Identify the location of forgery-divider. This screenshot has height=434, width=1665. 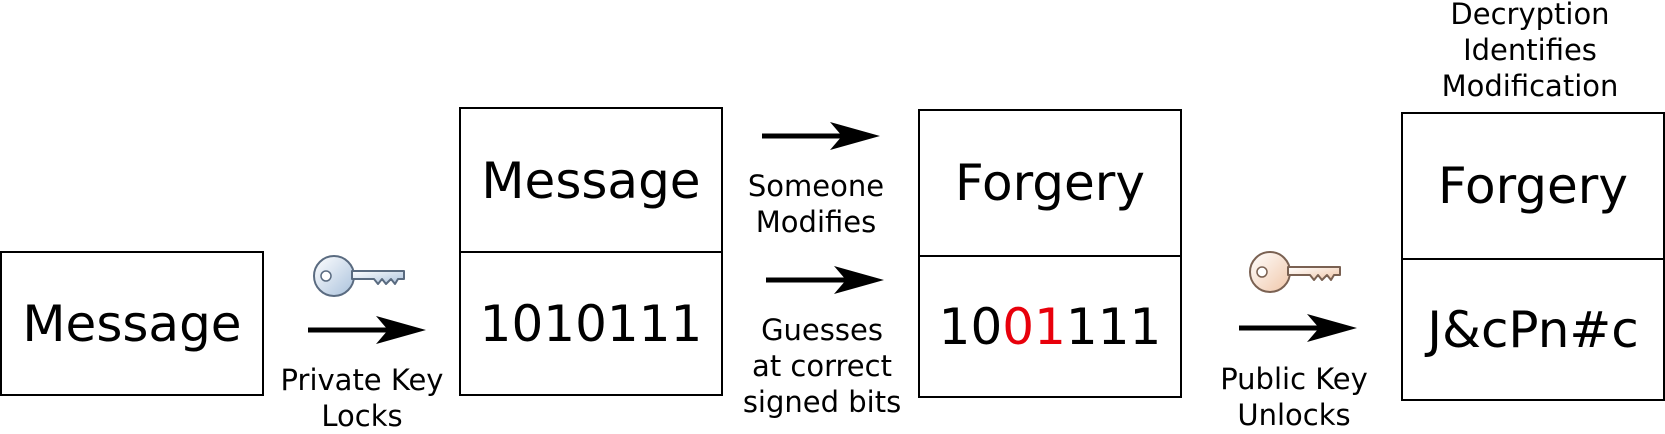
(1050, 256).